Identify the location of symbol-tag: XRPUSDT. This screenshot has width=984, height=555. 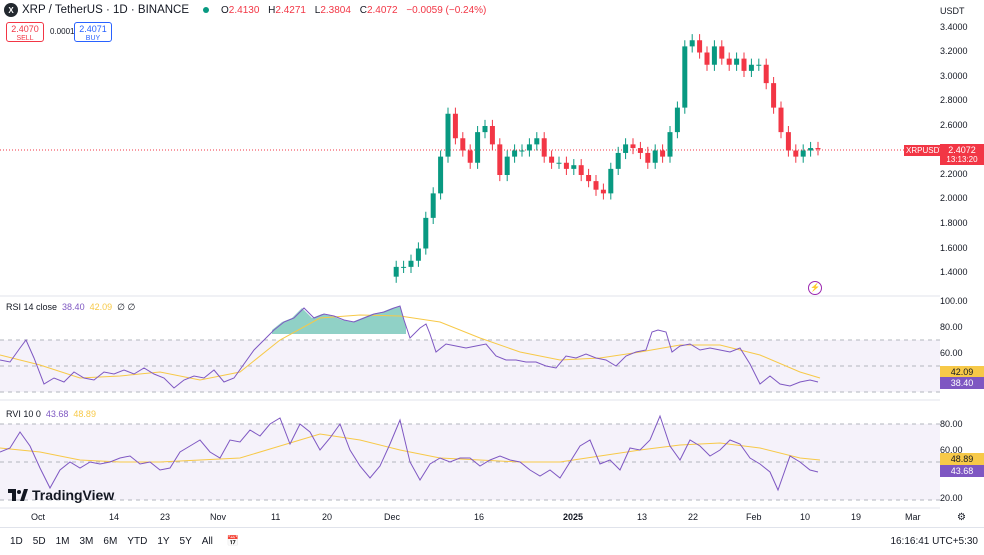
(925, 150).